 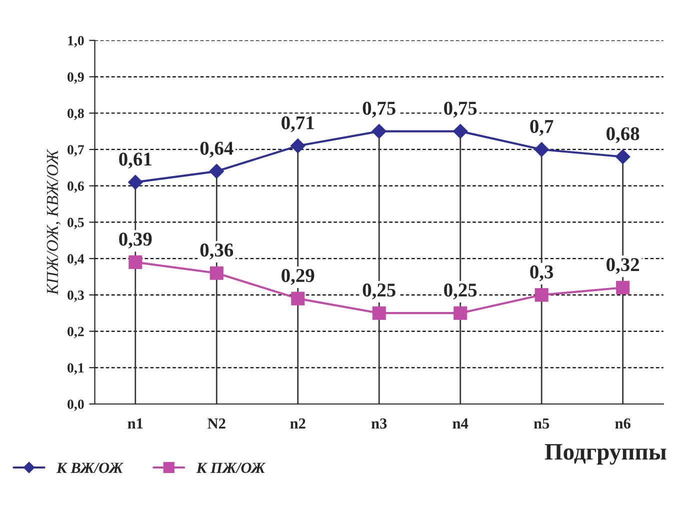 I want to click on x-axis-title: Подгруппы, so click(x=605, y=454).